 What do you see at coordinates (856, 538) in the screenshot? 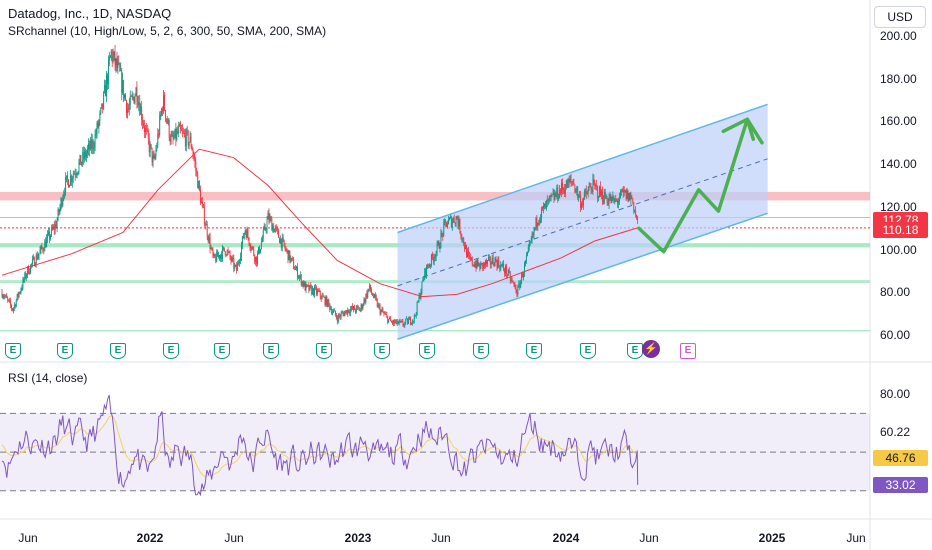
I see `time-axis-label: Jun` at bounding box center [856, 538].